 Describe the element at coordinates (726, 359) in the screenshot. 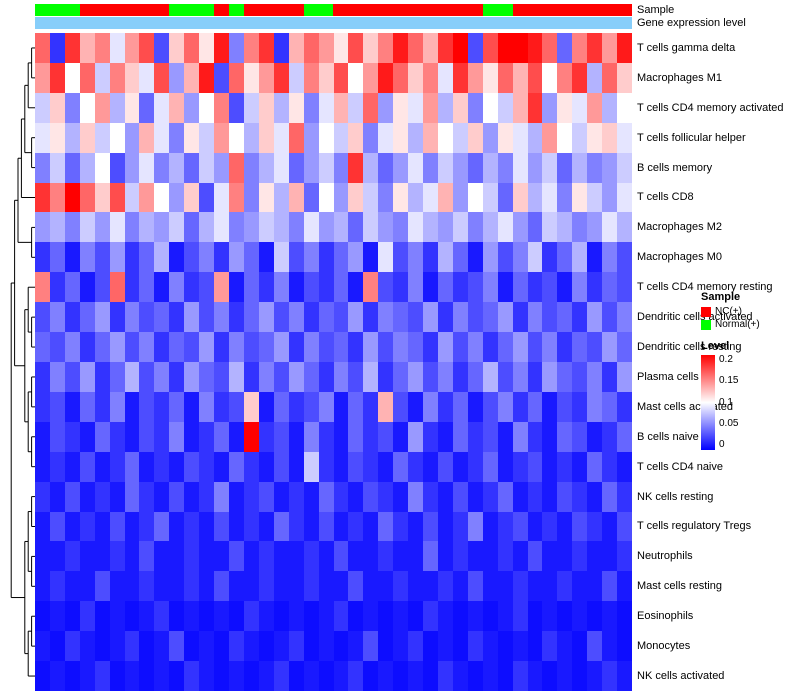

I see `level-tick: 0.2` at that location.